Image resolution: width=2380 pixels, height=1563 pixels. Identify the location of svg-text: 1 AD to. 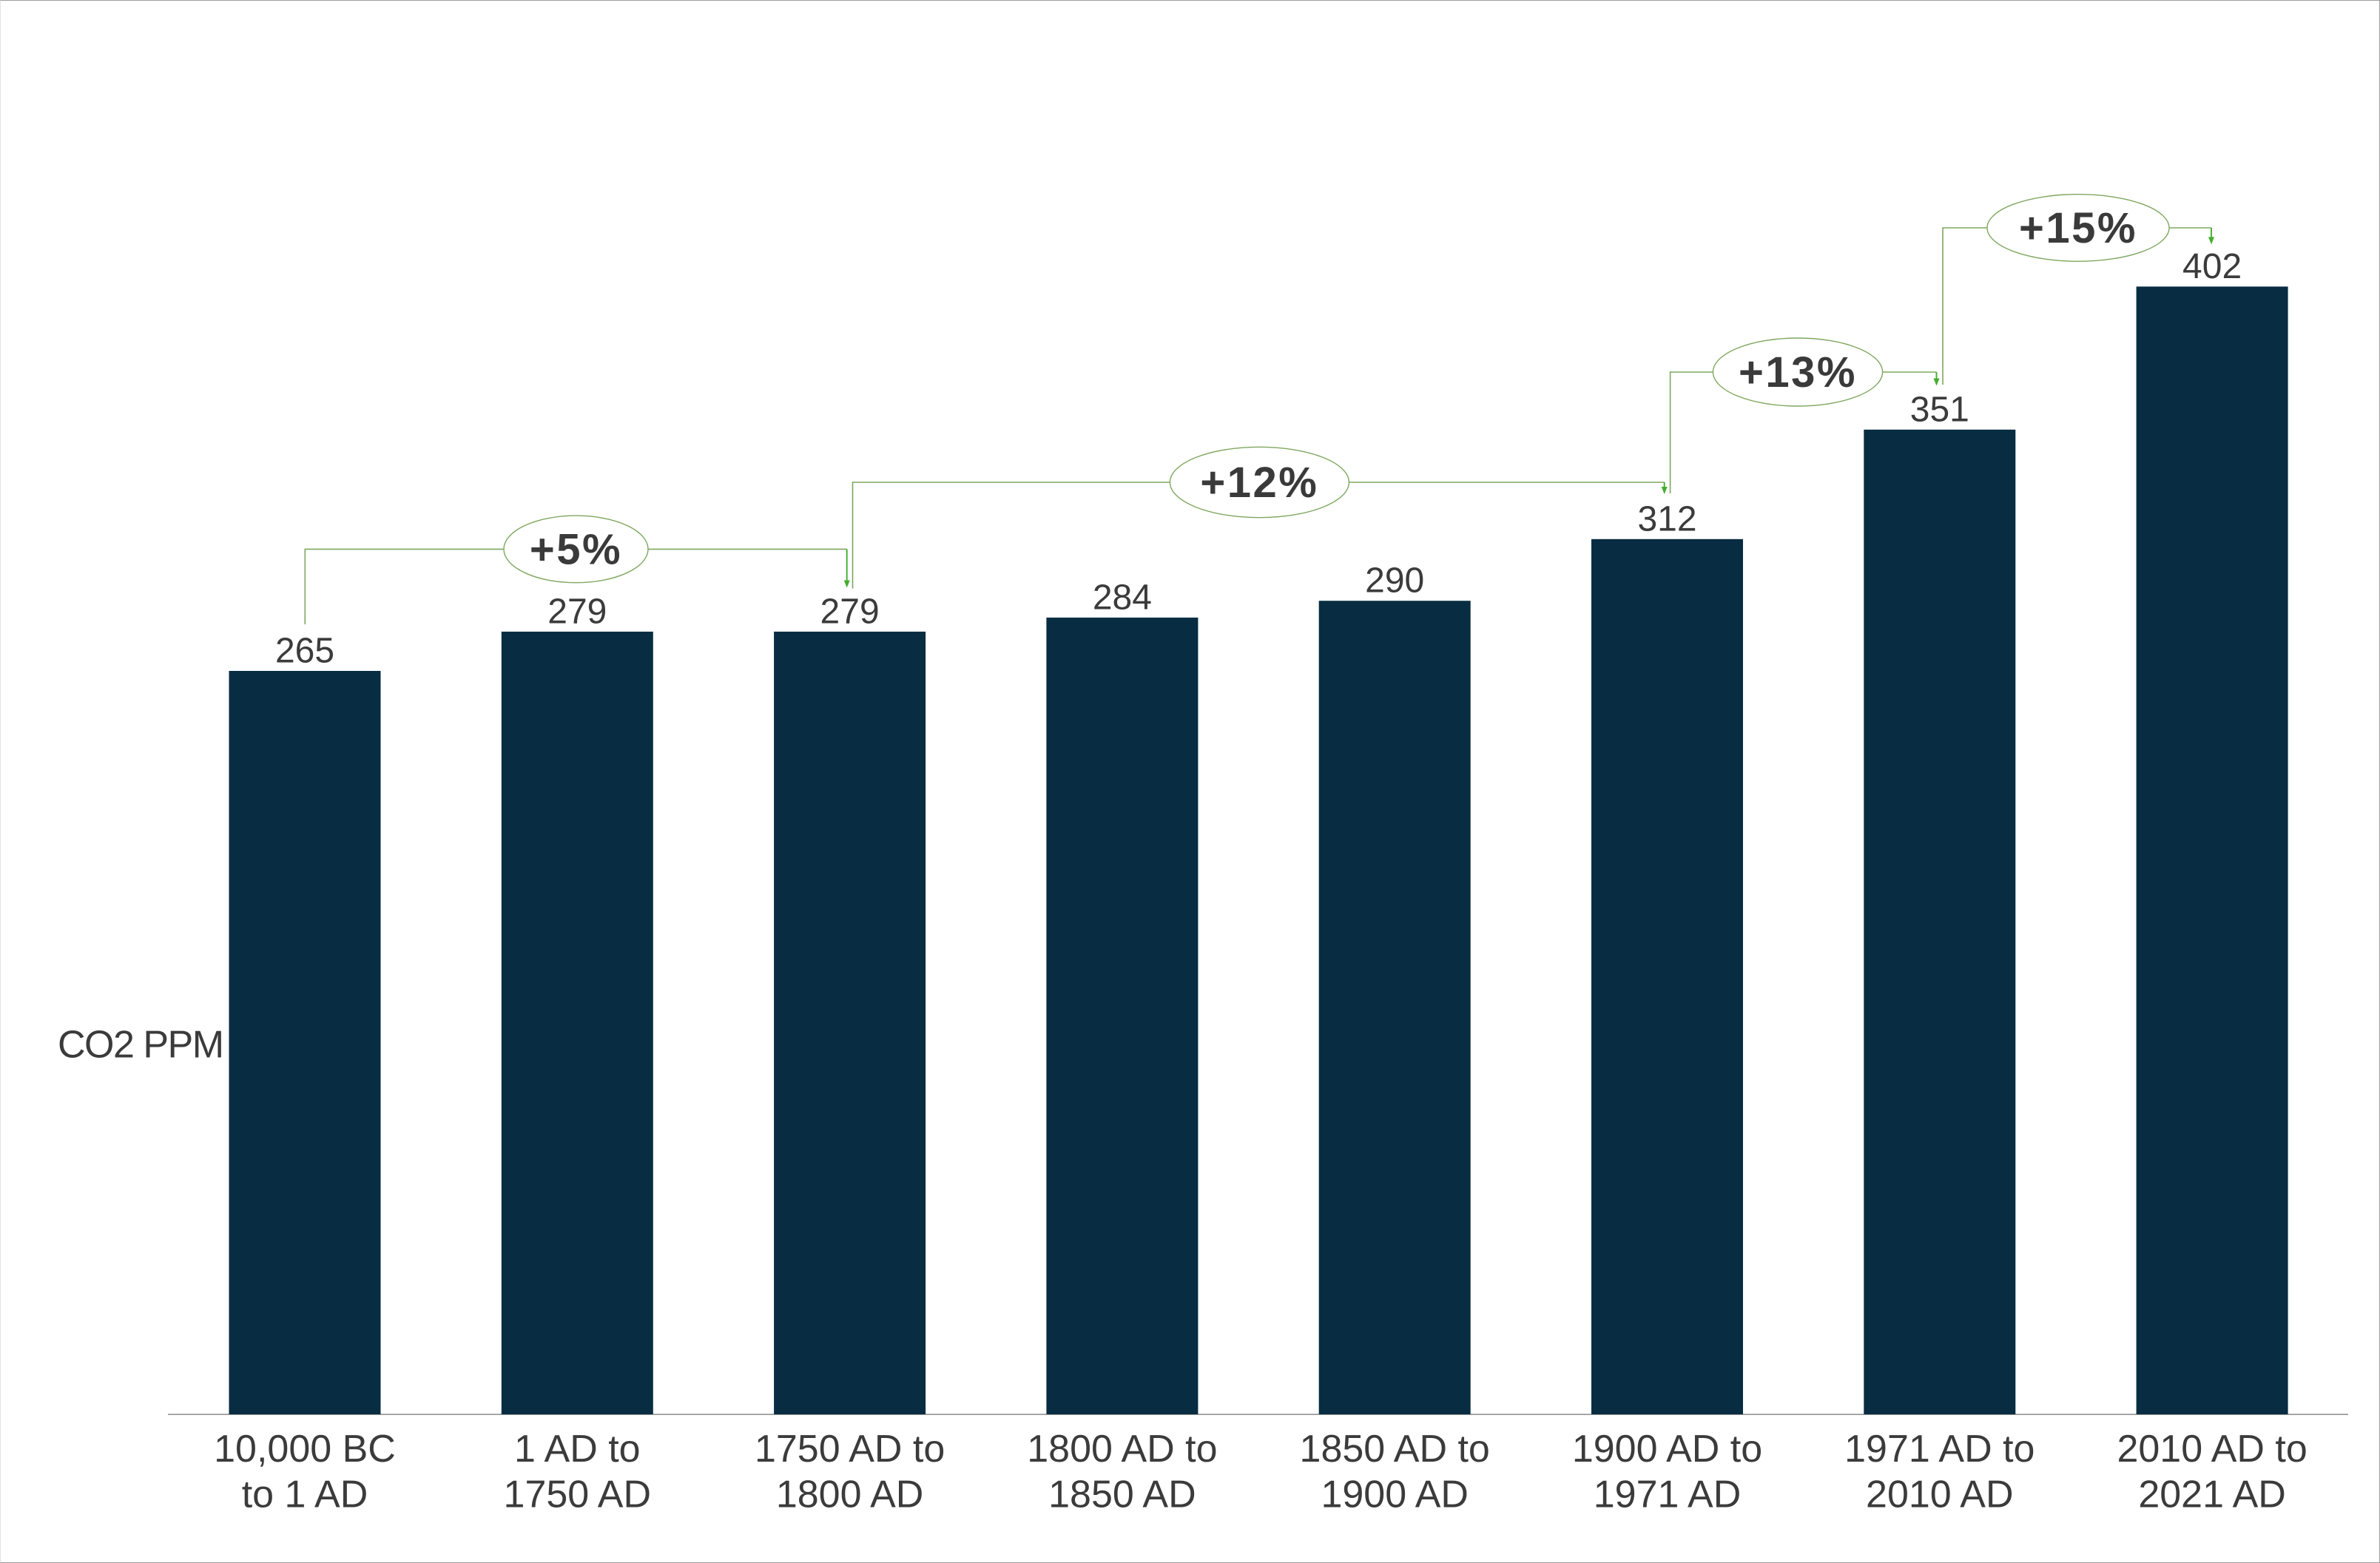
(578, 1449).